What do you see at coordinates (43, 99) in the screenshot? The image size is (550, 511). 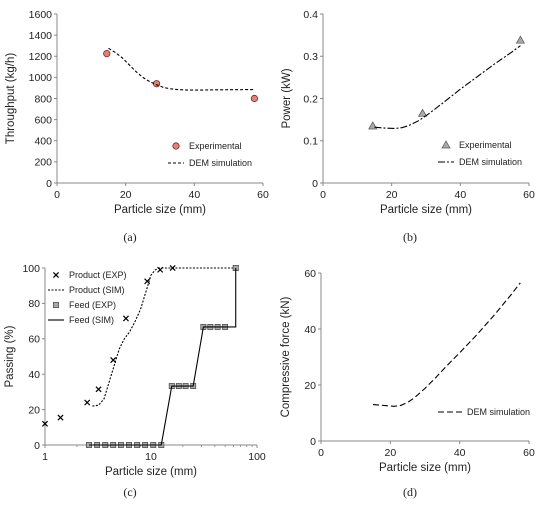 I see `y-tick-label: 800` at bounding box center [43, 99].